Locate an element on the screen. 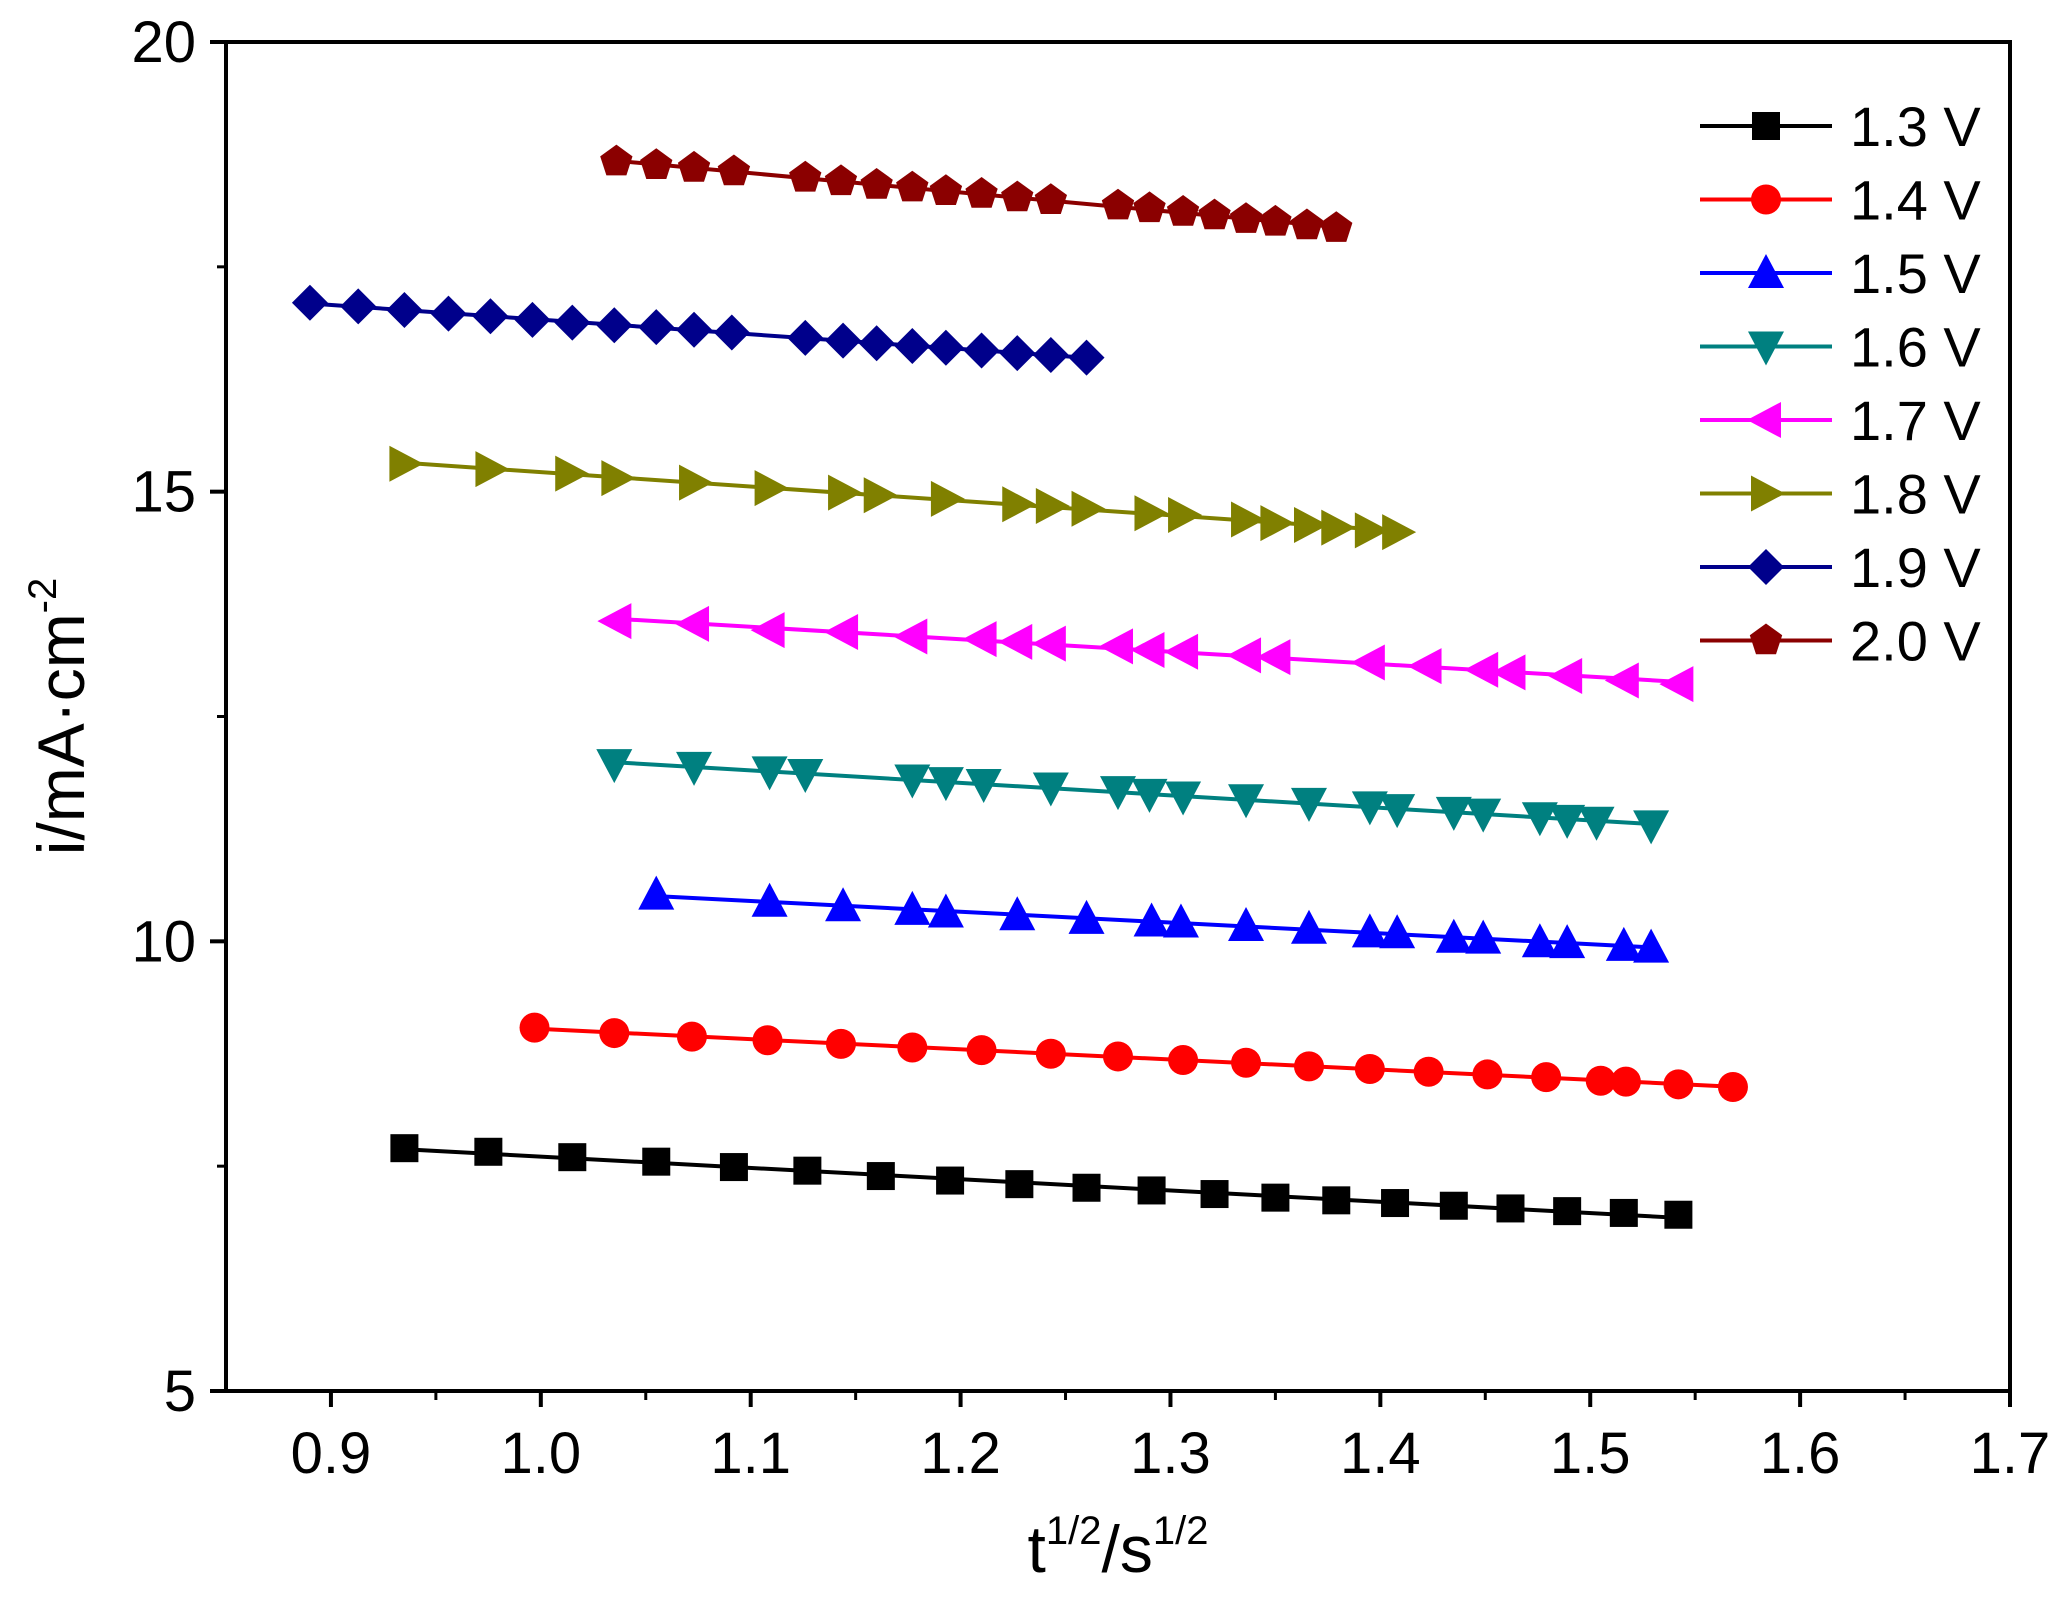 This screenshot has width=2067, height=1601. y-axis-title-base: i/mA·cm is located at coordinates (61, 734).